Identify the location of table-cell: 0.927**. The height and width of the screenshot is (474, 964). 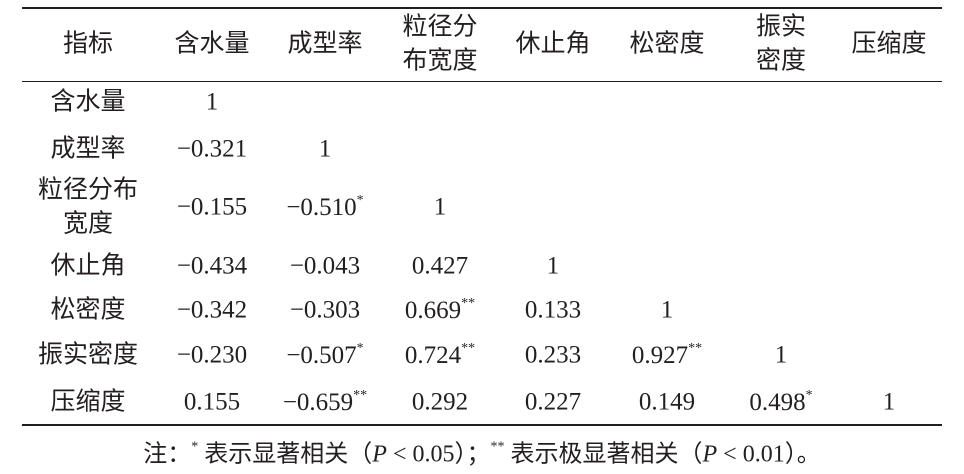
(667, 355).